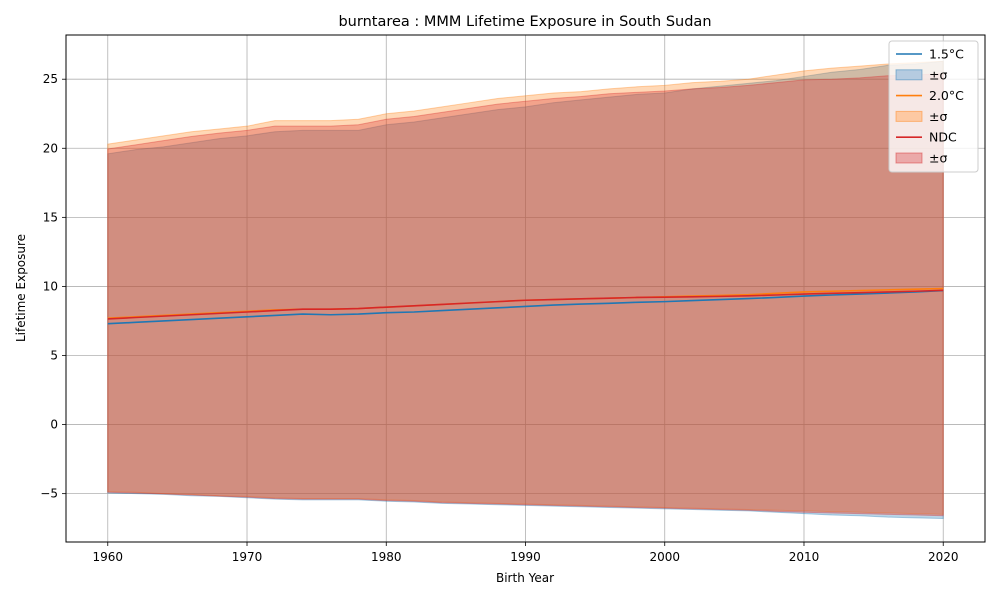  I want to click on x-tick-label: 1960, so click(107, 557).